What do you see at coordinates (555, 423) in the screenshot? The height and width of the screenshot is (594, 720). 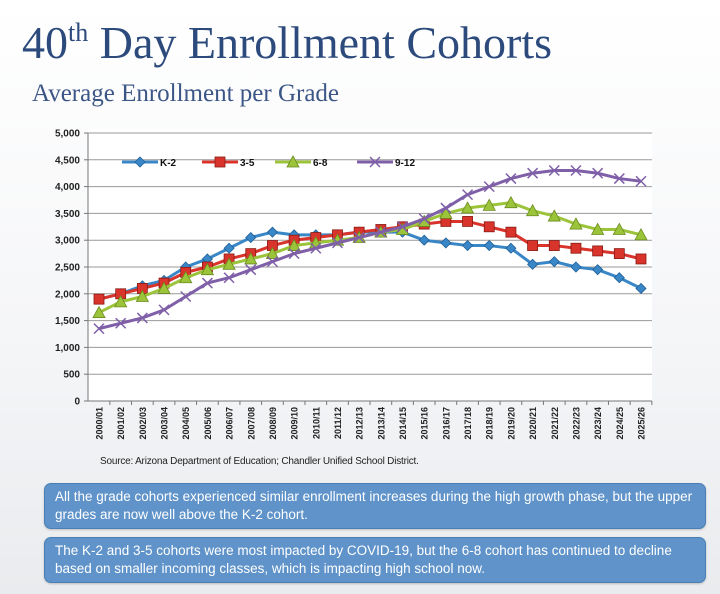 I see `x-tick-label: 2021/22` at bounding box center [555, 423].